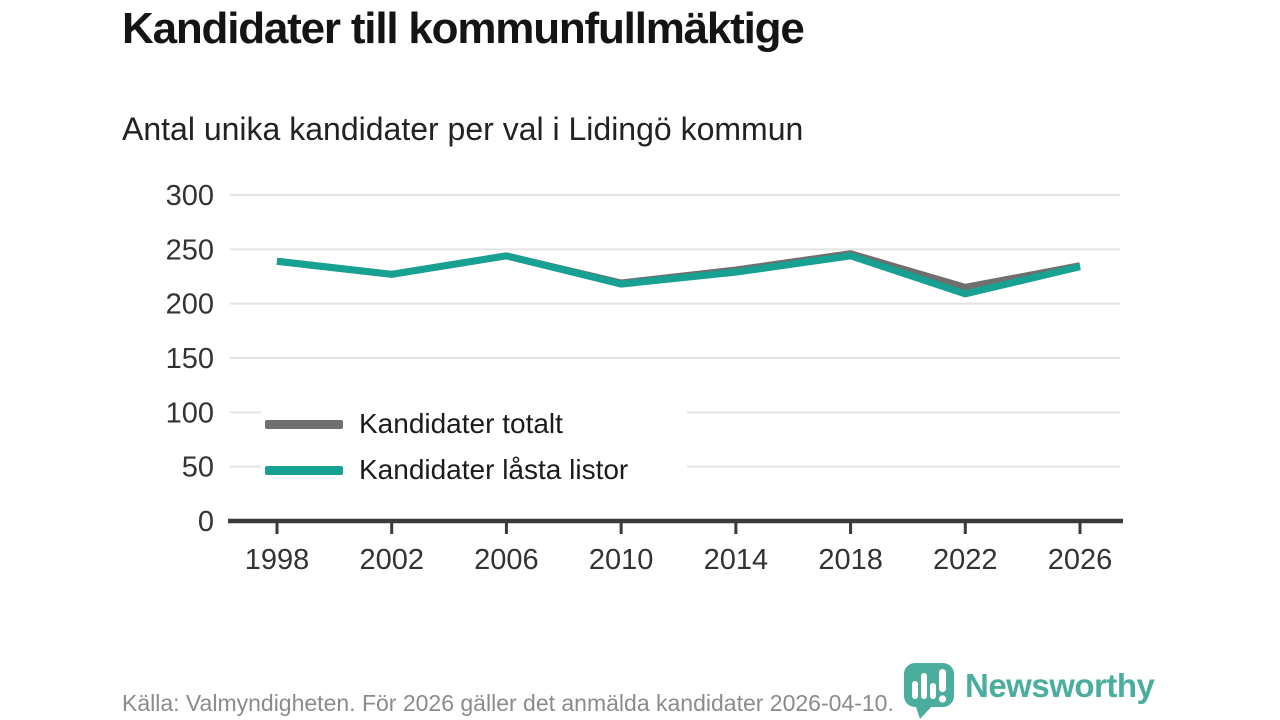 This screenshot has height=720, width=1280. Describe the element at coordinates (461, 423) in the screenshot. I see `legend-label: Kandidater totalt` at that location.